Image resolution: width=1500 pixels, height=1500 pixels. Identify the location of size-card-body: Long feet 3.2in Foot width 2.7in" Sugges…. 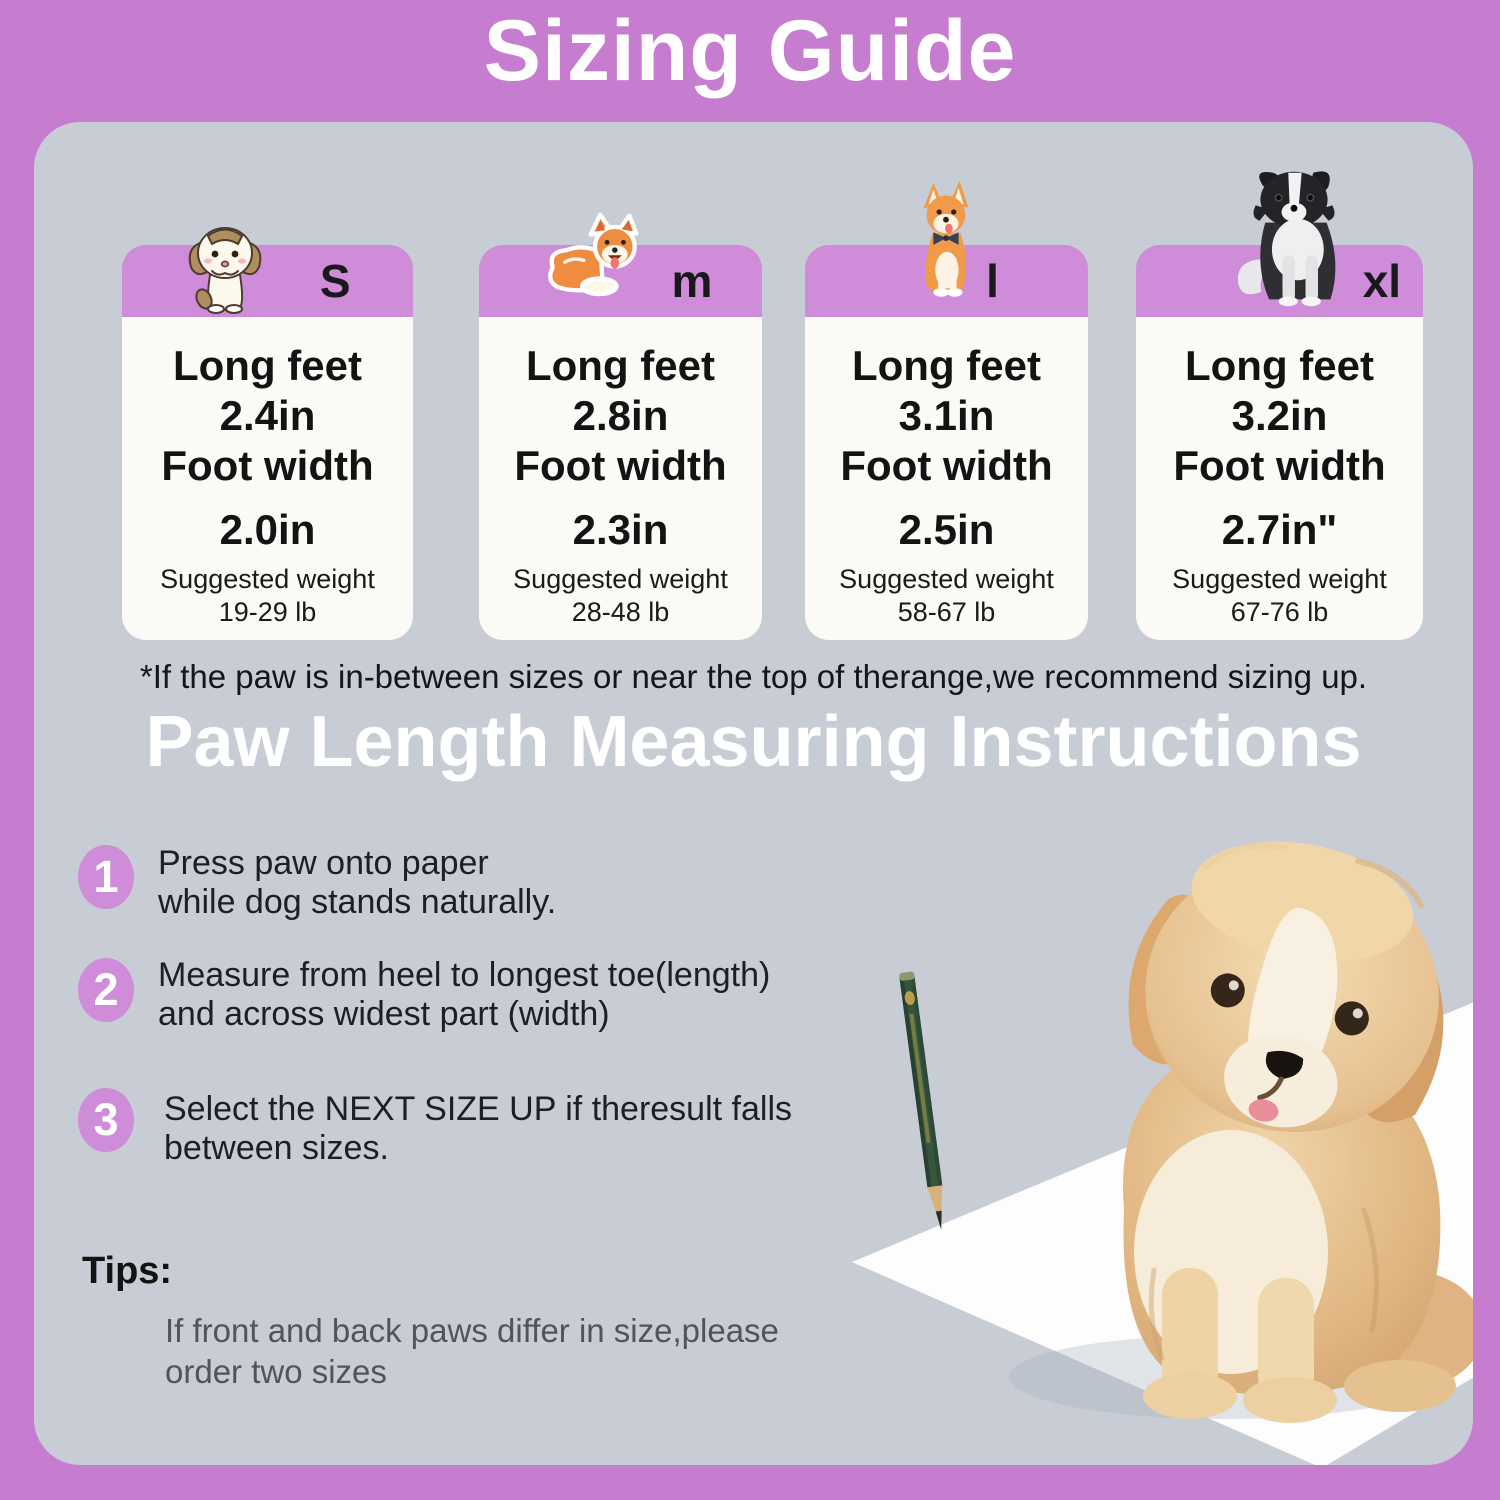
(1279, 478).